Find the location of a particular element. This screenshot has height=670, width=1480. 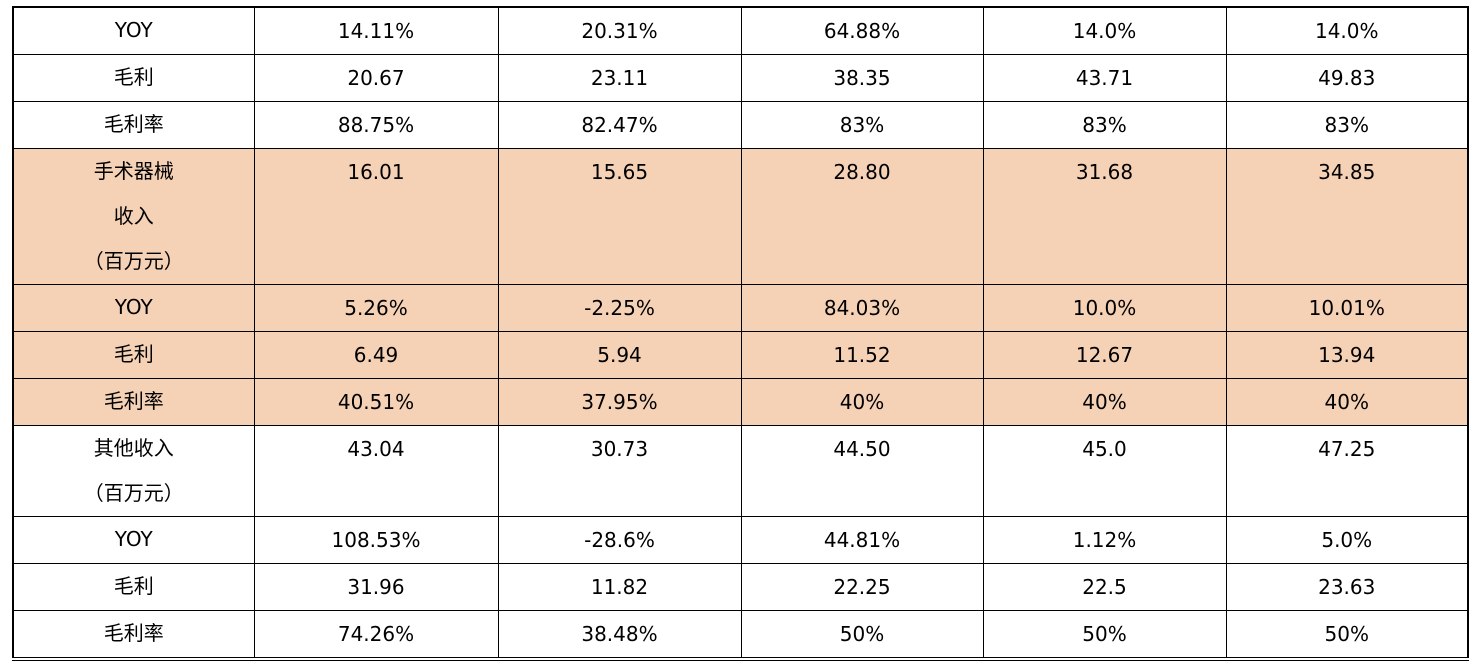

row-label: 手术器械收入 （百万元） is located at coordinates (133, 216).